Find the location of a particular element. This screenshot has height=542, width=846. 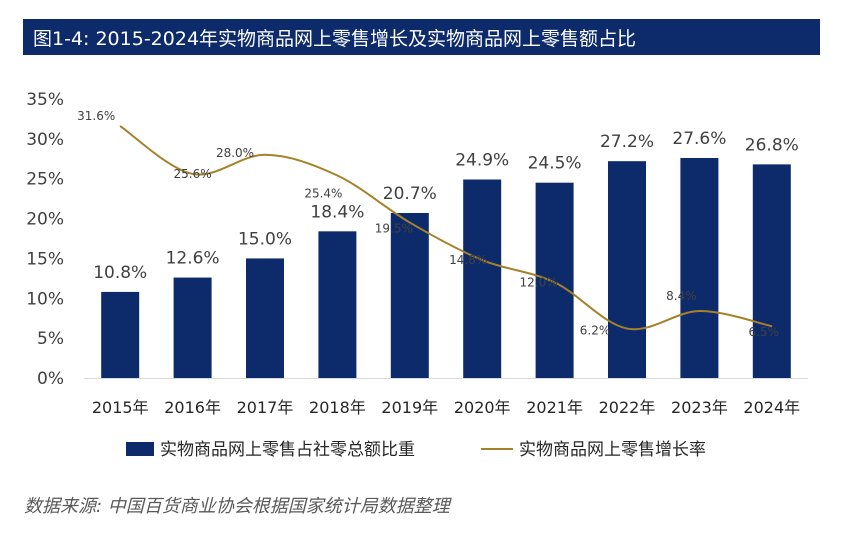

x-tick-label: 2022年 is located at coordinates (627, 407).